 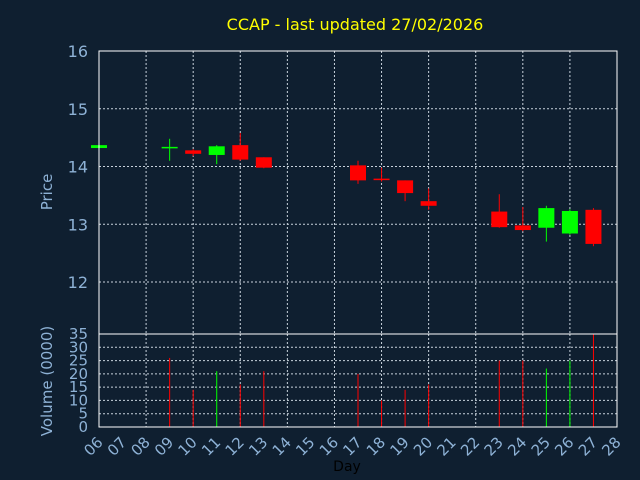 What do you see at coordinates (78, 387) in the screenshot?
I see `volume-tick-label: 15` at bounding box center [78, 387].